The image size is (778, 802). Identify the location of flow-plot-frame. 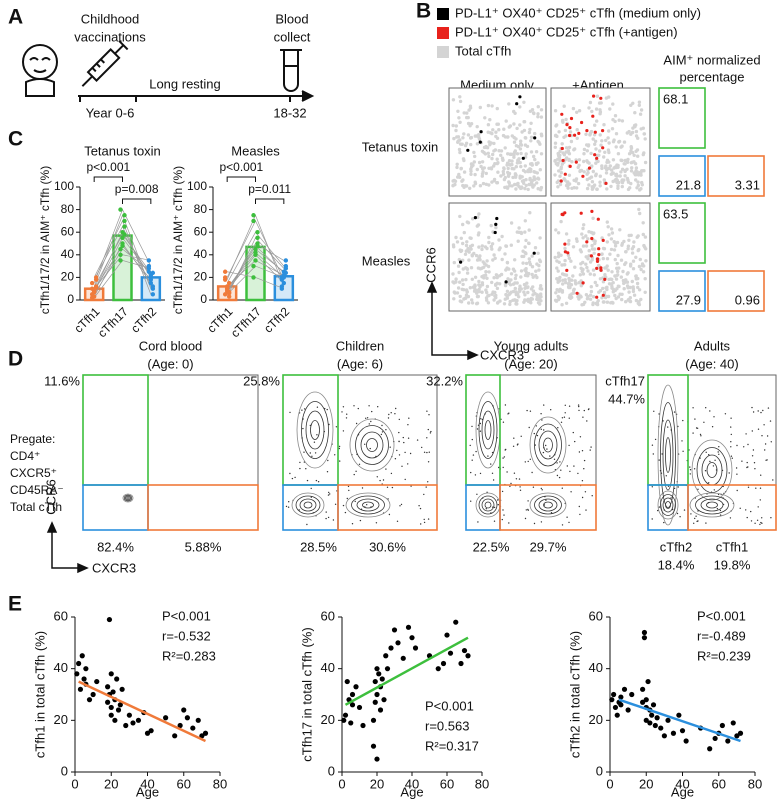
(170, 452).